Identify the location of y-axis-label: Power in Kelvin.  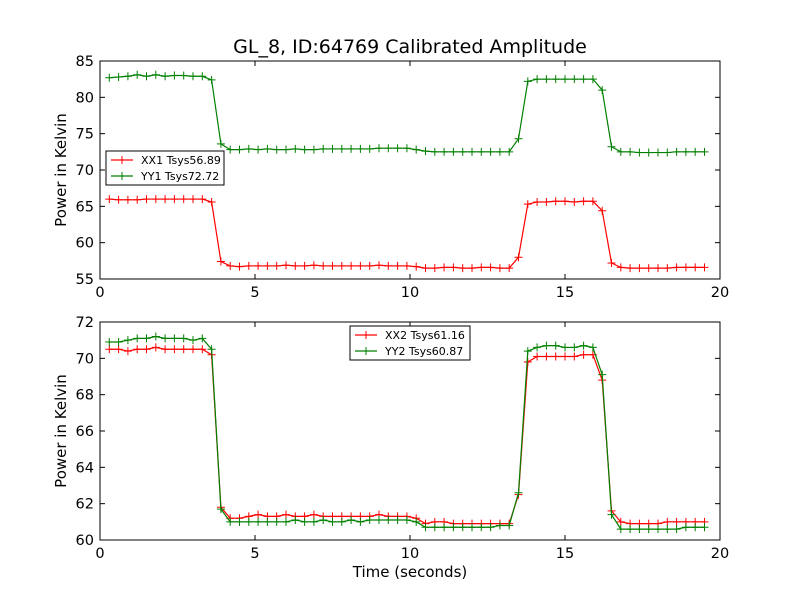
(61, 431).